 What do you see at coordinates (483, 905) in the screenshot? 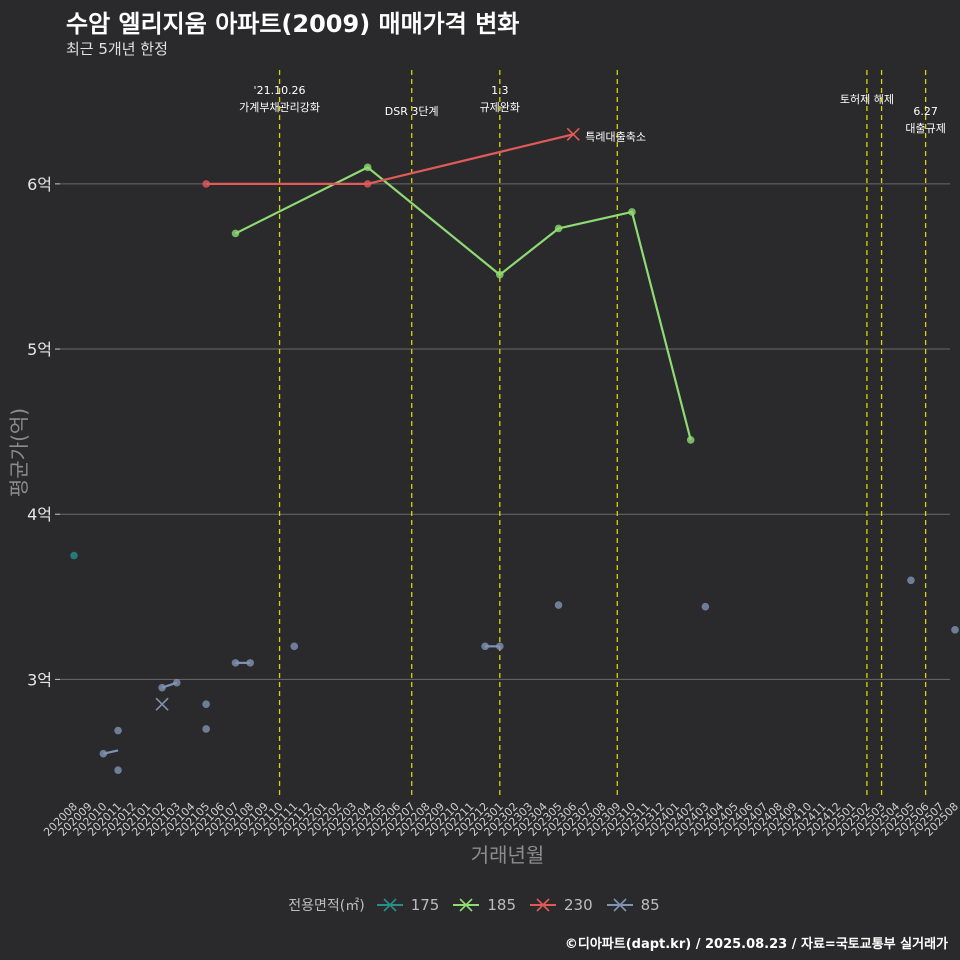
I see `legend-item-185: 185` at bounding box center [483, 905].